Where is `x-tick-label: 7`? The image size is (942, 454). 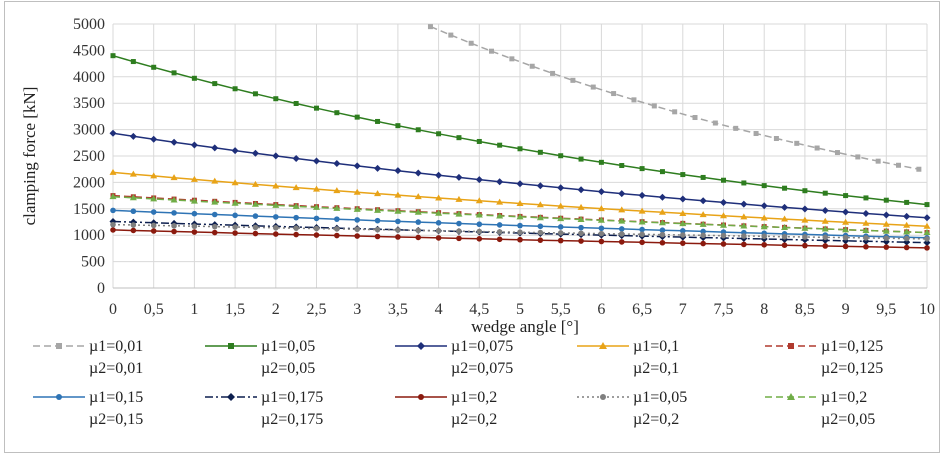 x-tick-label: 7 is located at coordinates (683, 309).